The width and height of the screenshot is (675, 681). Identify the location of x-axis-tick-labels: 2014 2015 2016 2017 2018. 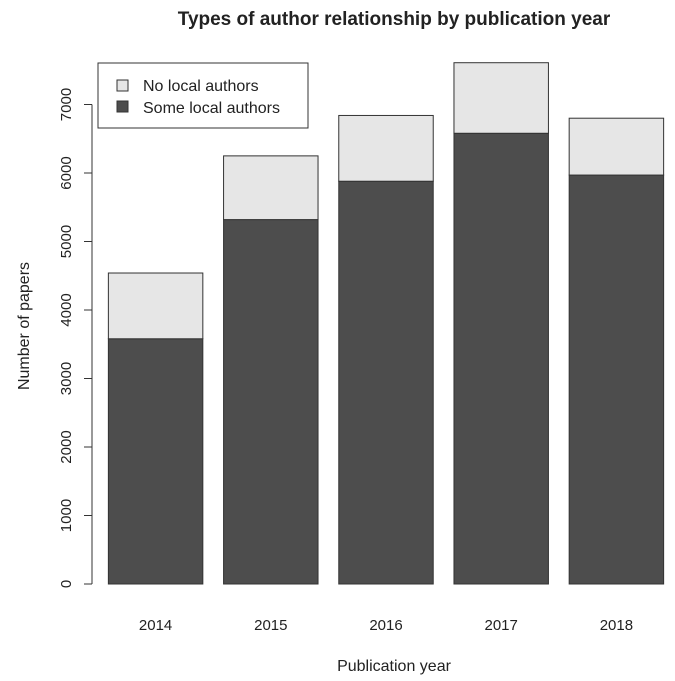
(386, 625).